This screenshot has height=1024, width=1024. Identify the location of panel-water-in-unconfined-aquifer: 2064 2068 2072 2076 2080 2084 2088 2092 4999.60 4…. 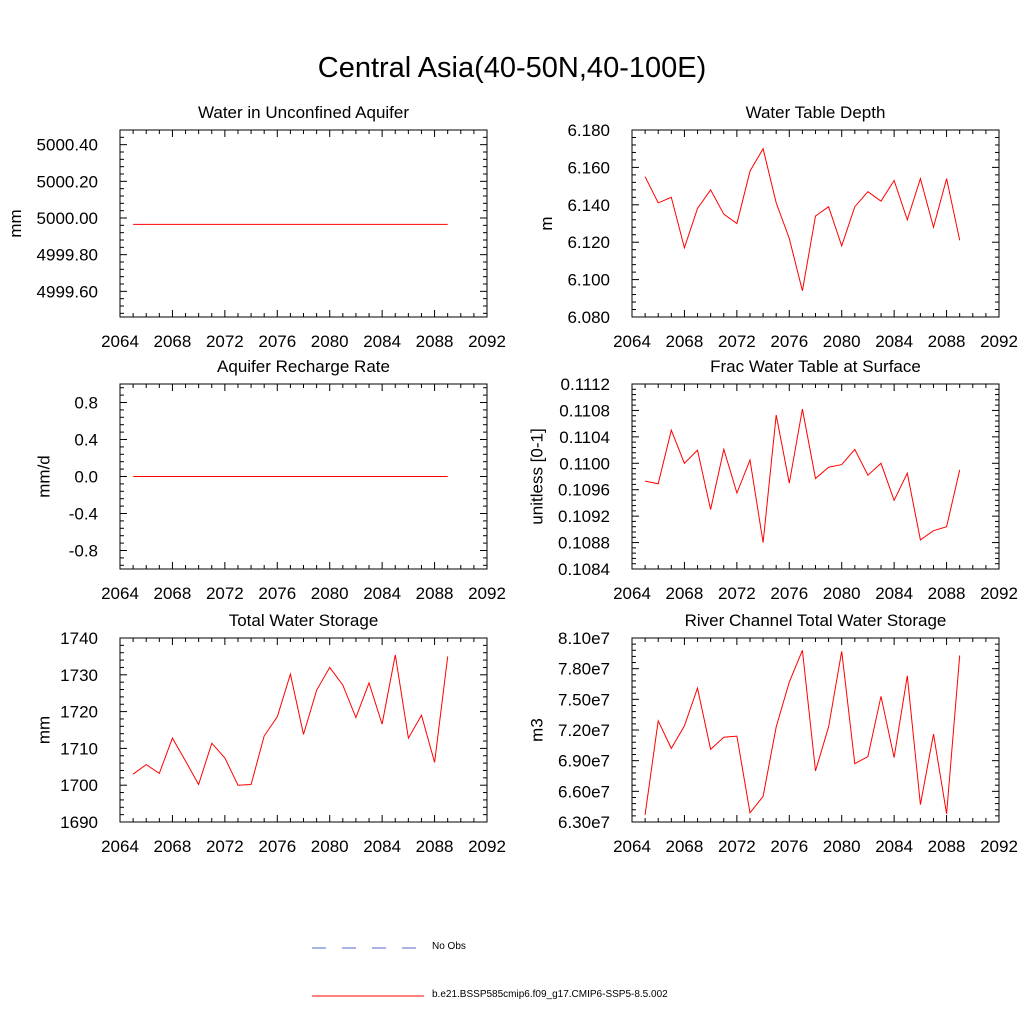
(256, 227).